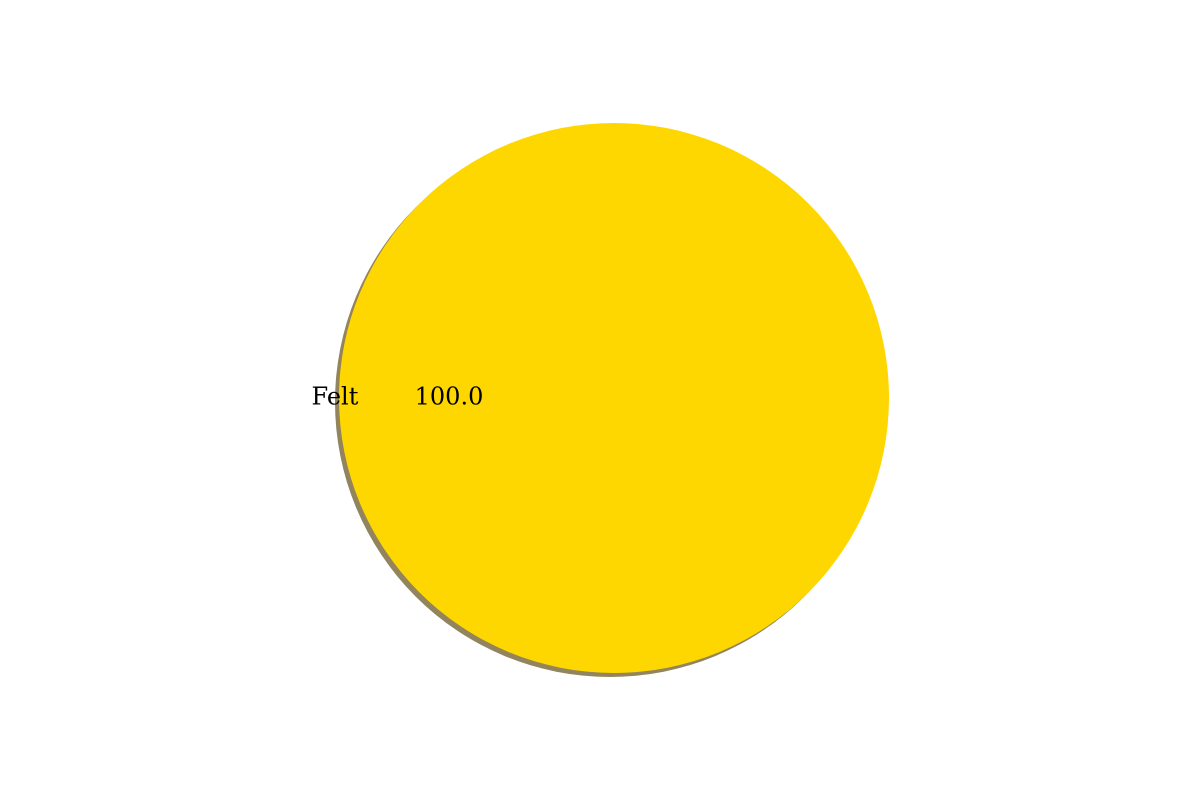 The height and width of the screenshot is (800, 1200). What do you see at coordinates (398, 397) in the screenshot?
I see `pie-labels: Felt 100.0` at bounding box center [398, 397].